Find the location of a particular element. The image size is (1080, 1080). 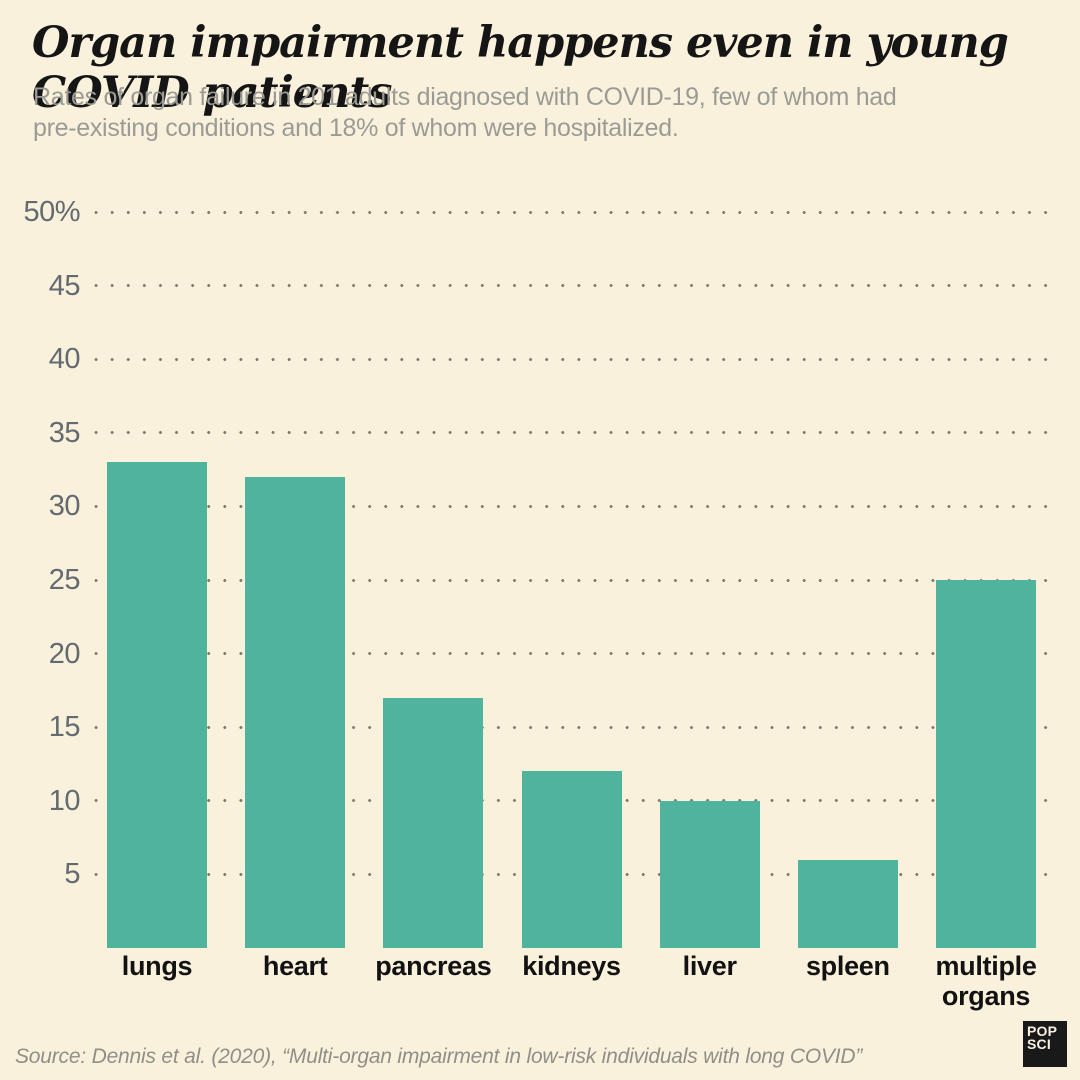

y-tick-label: 20 is located at coordinates (64, 653).